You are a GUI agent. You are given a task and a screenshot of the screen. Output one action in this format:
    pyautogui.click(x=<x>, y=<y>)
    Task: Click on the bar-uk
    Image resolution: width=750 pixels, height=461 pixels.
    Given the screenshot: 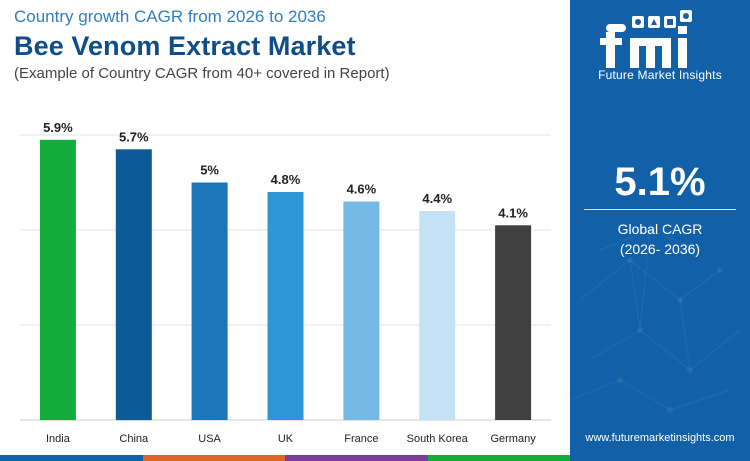 What is the action you would take?
    pyautogui.click(x=285, y=306)
    